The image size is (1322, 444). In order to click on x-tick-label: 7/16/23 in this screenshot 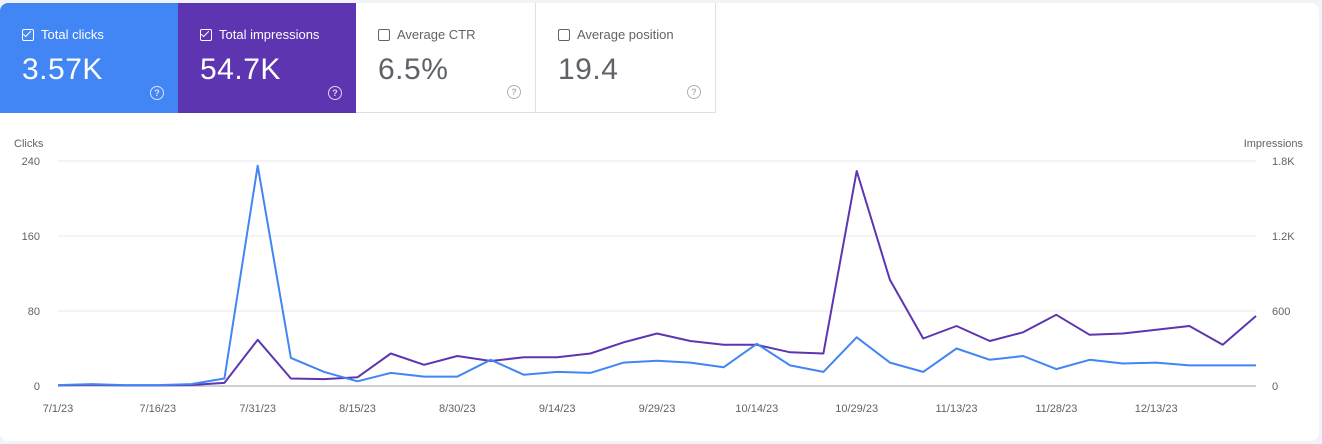, I will do `click(157, 409)`.